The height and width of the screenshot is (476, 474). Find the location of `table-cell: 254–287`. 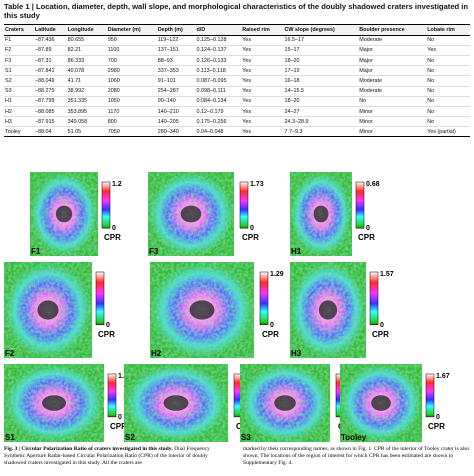

table-cell: 254–287 is located at coordinates (176, 91).